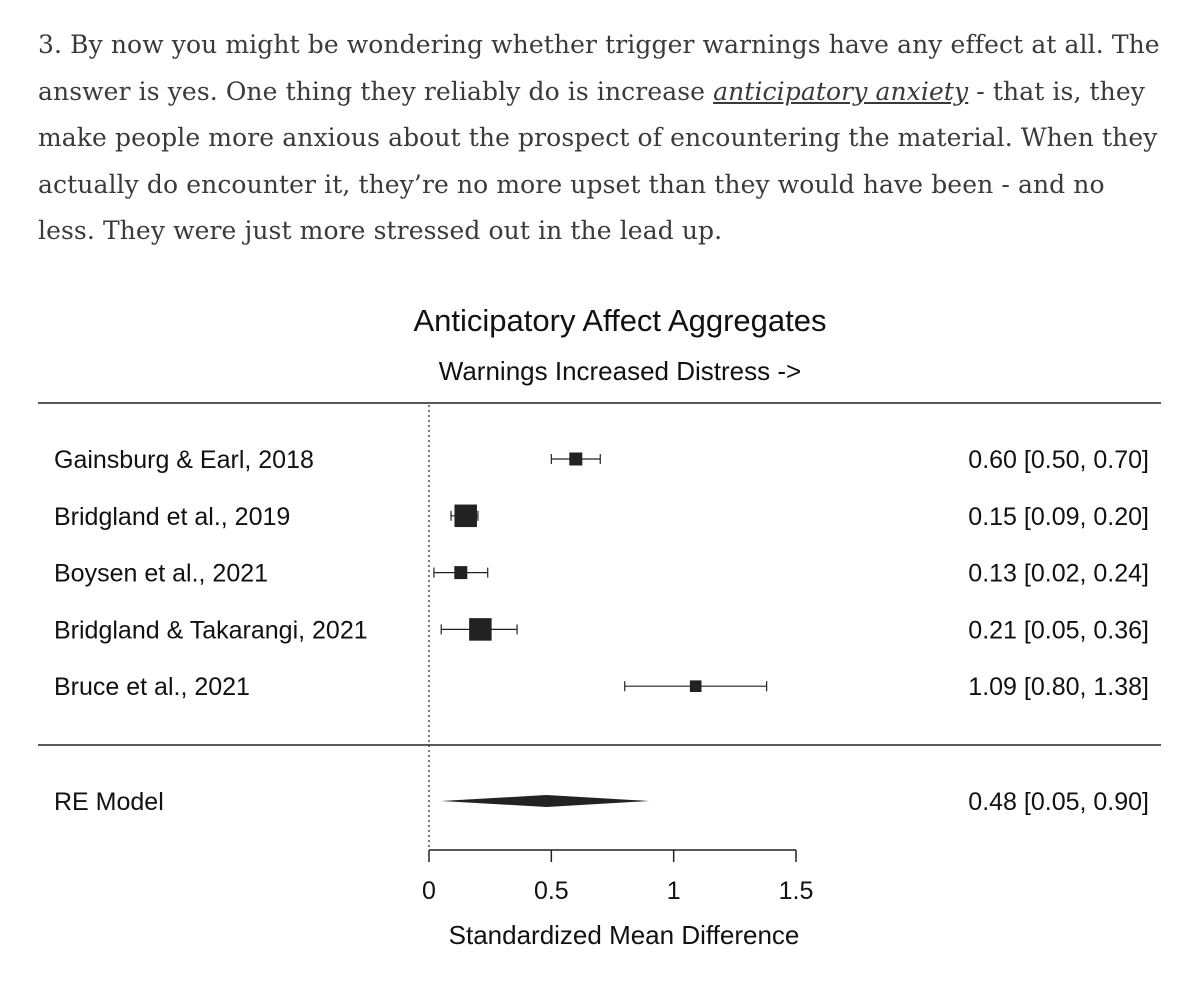  Describe the element at coordinates (1058, 687) in the screenshot. I see `study-estimate-text: 1.09 [0.80, 1.38]` at that location.